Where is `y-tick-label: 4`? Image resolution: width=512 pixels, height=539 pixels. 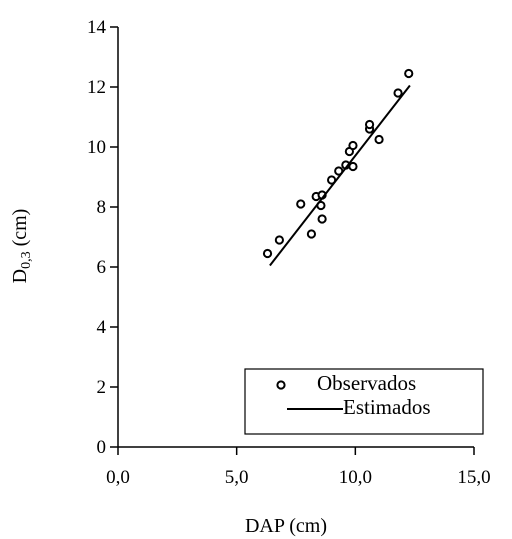
y-tick-label: 4 is located at coordinates (102, 327).